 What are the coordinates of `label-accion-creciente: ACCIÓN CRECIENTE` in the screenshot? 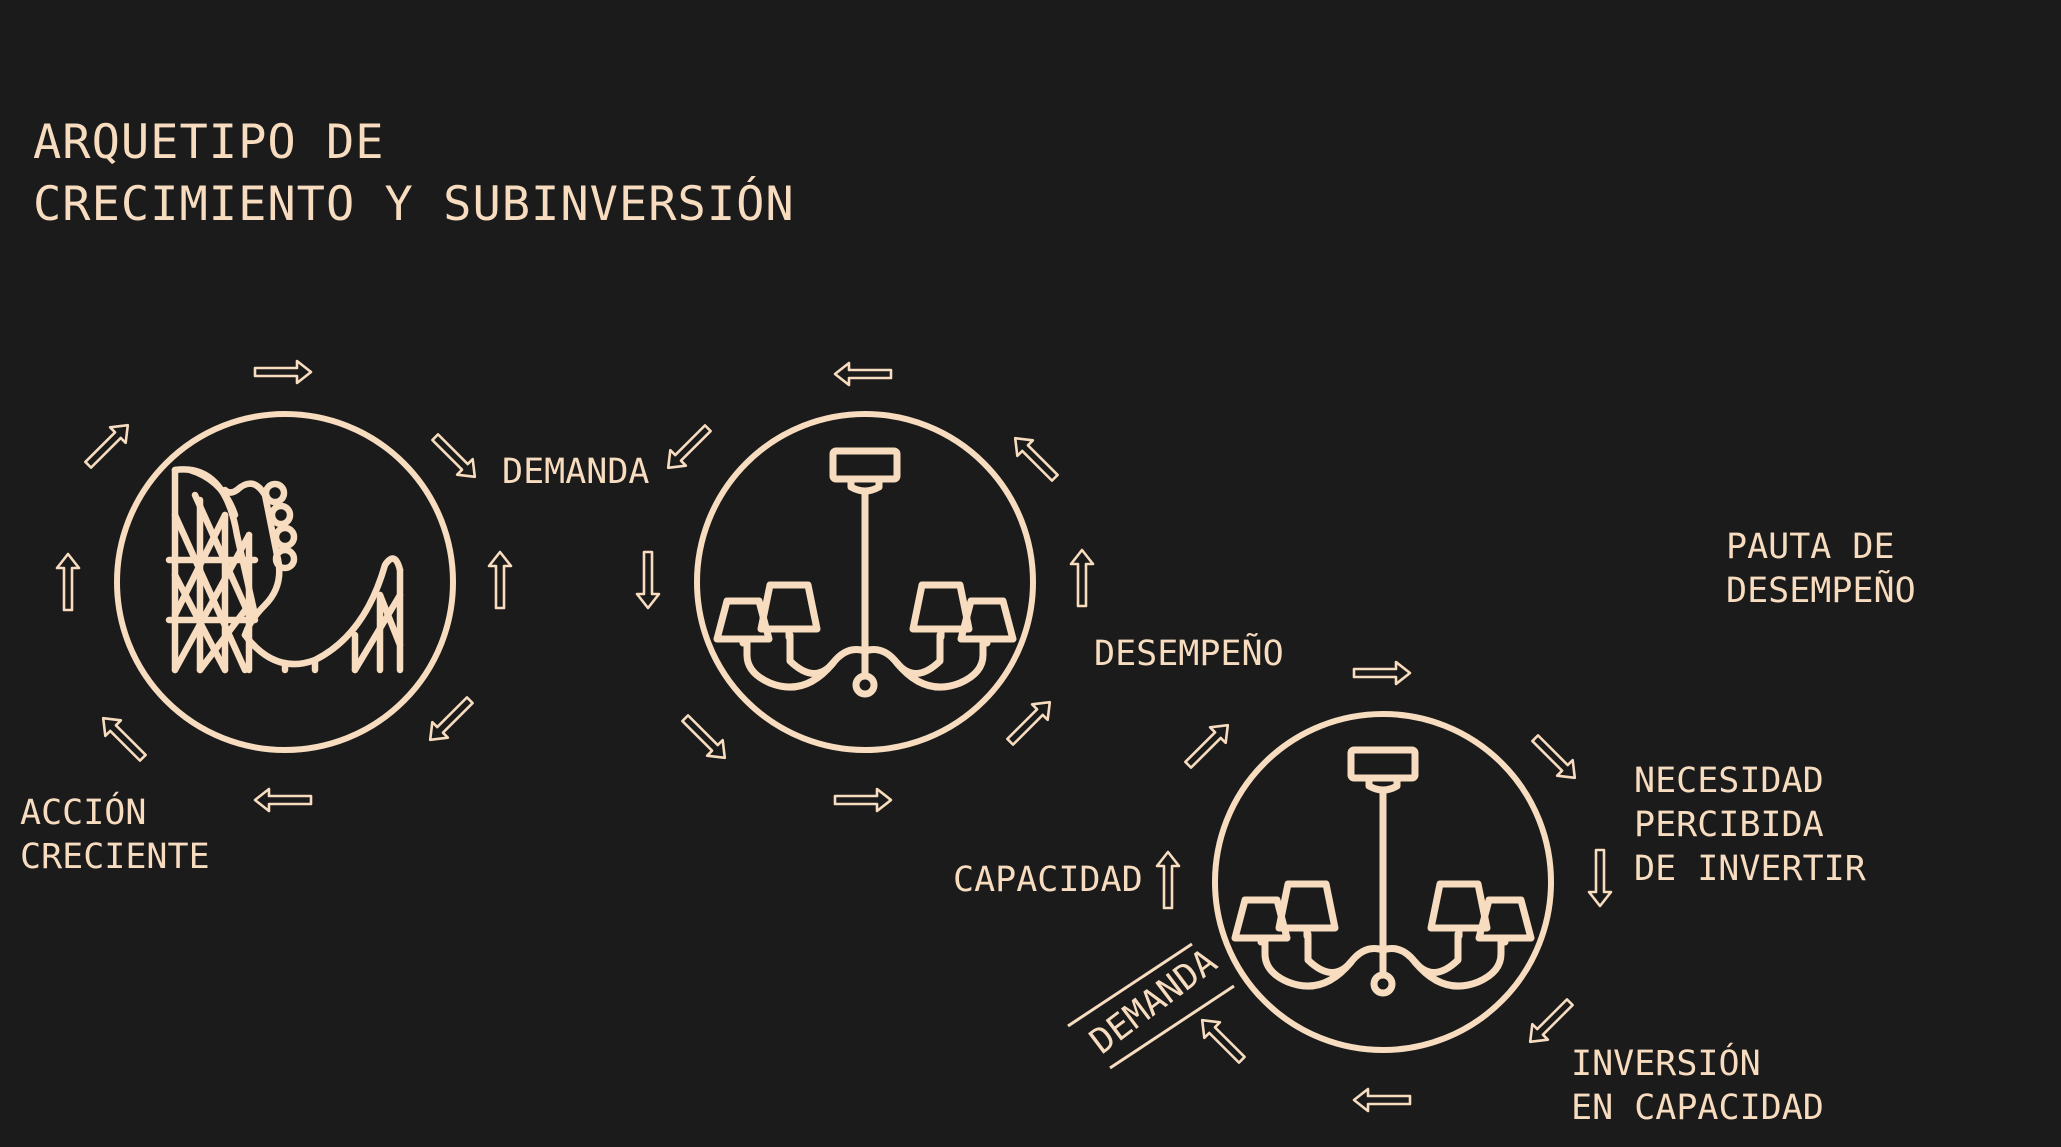 It's located at (115, 835).